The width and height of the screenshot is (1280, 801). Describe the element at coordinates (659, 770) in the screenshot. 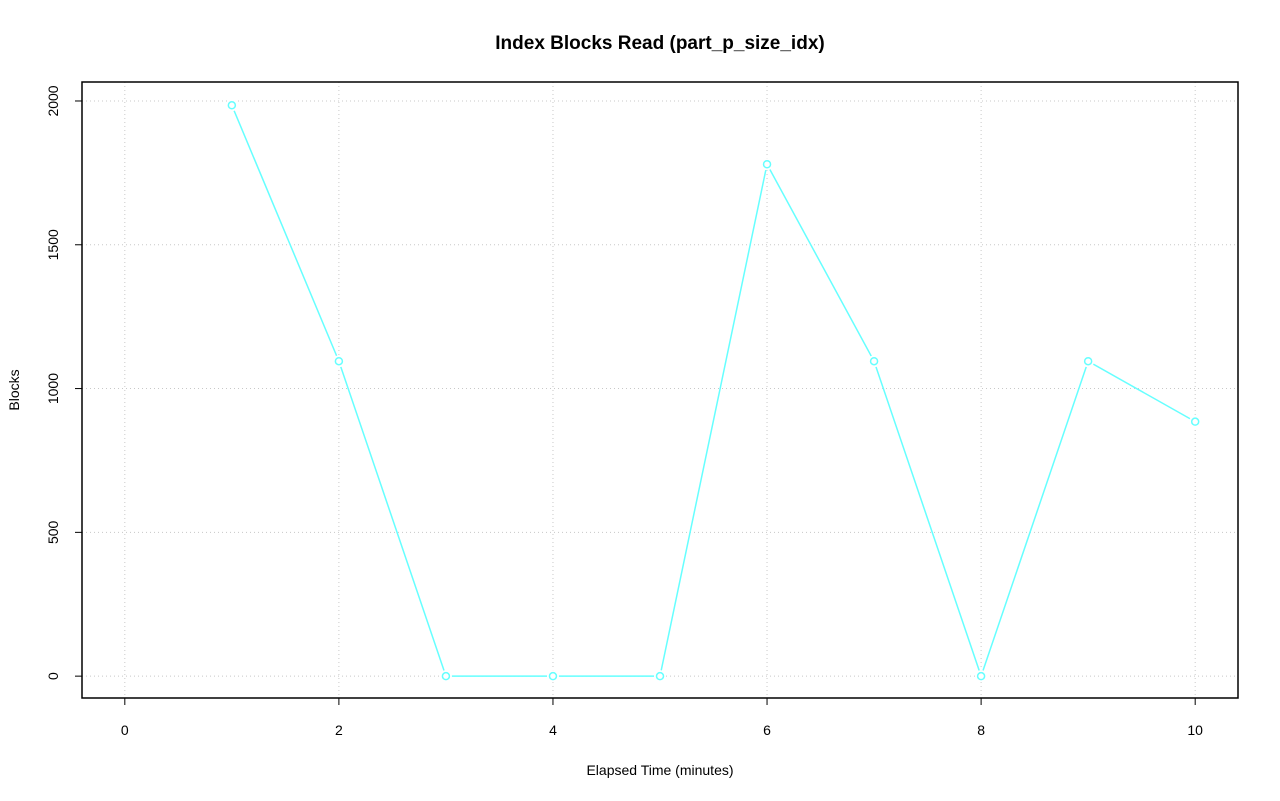

I see `x-axis-label: Elapsed Time (minutes)` at that location.